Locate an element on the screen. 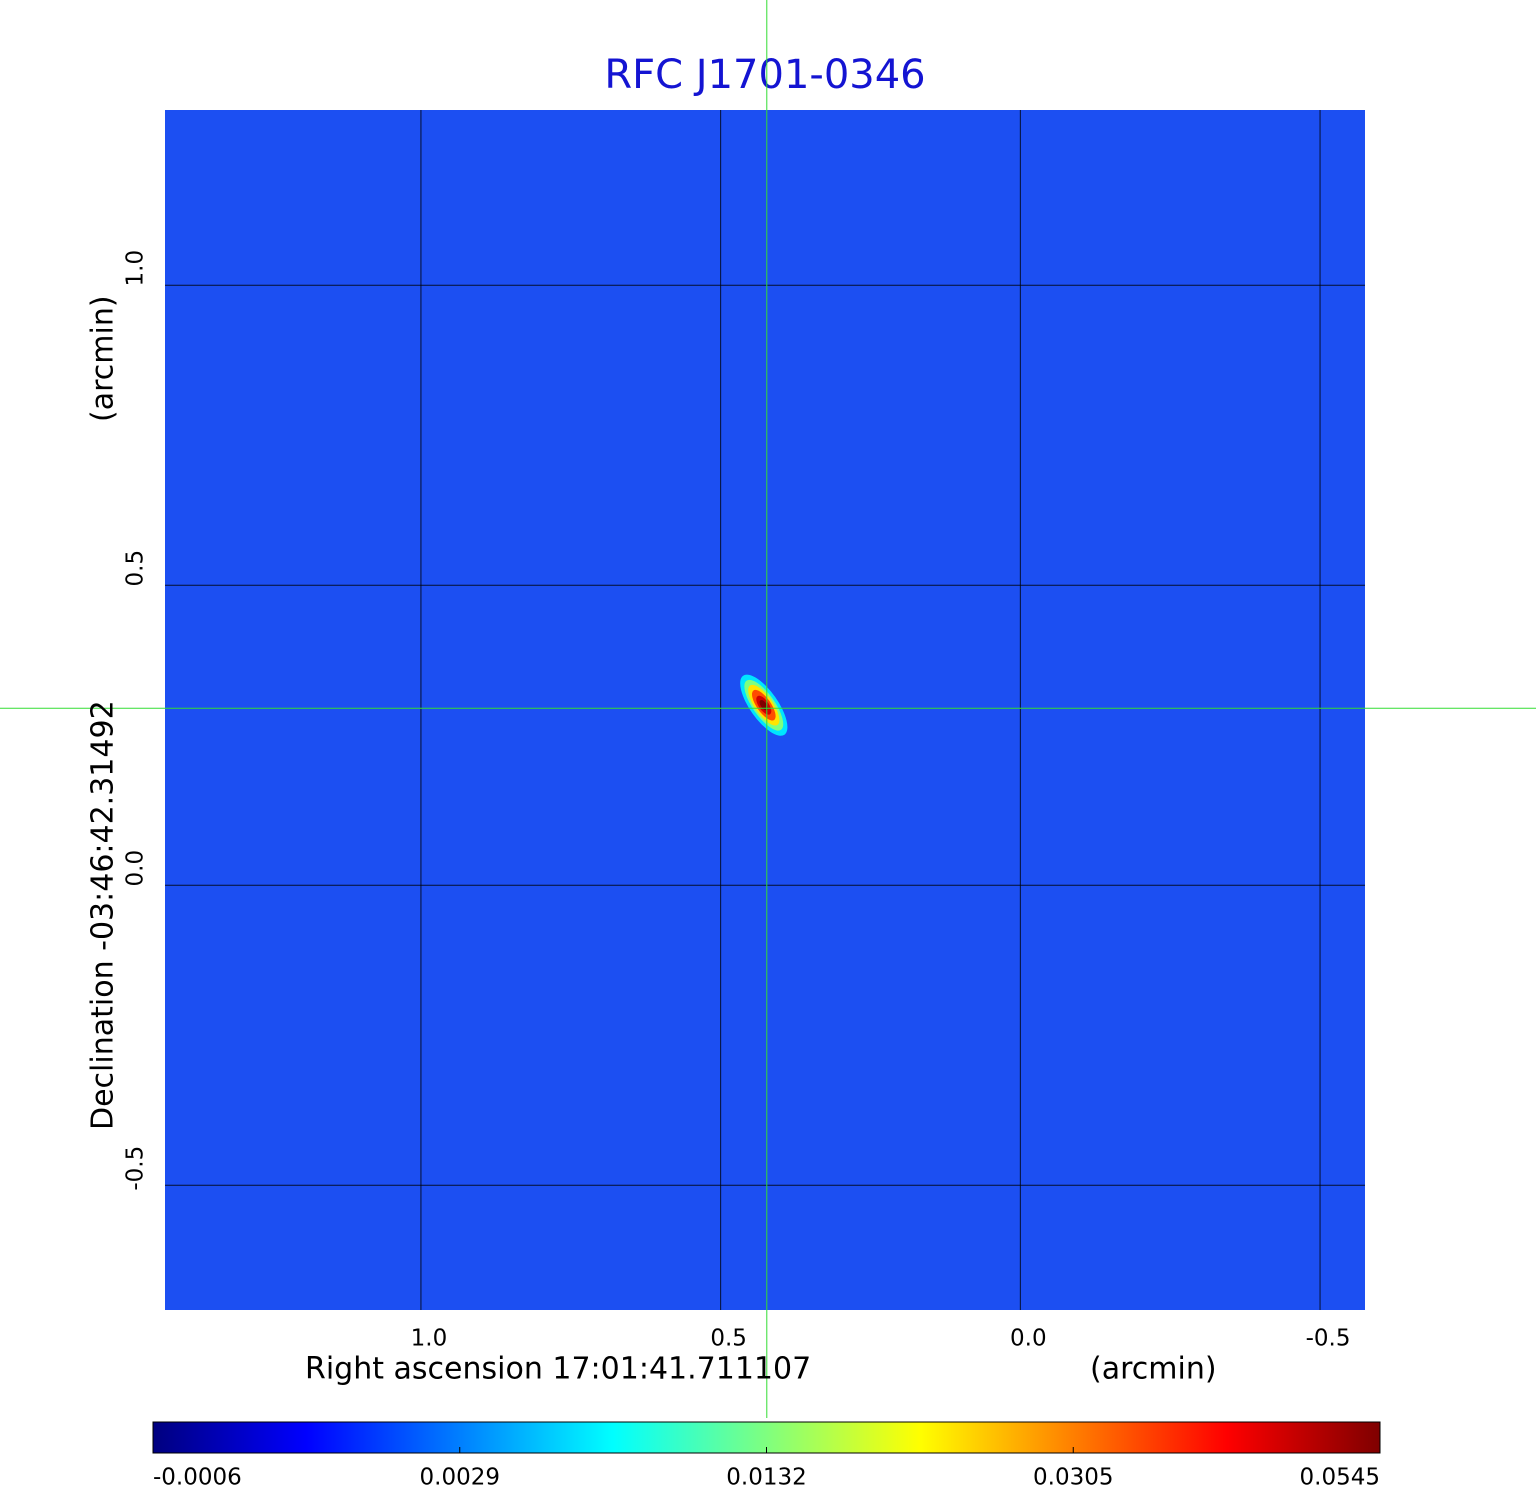  y-tick-label: 0.0 is located at coordinates (136, 868).